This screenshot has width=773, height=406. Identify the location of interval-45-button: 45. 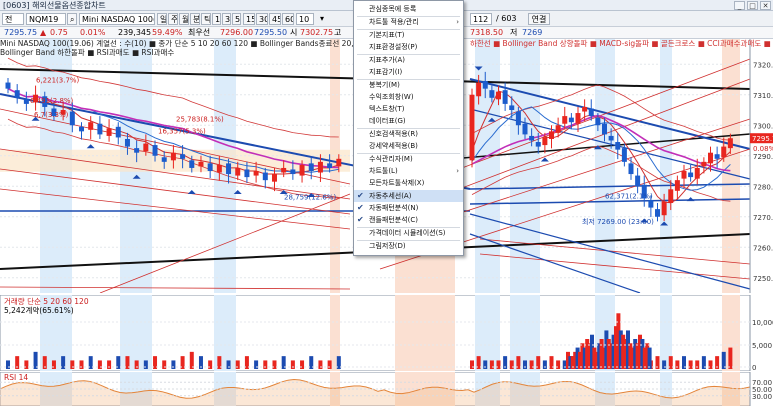
(275, 19).